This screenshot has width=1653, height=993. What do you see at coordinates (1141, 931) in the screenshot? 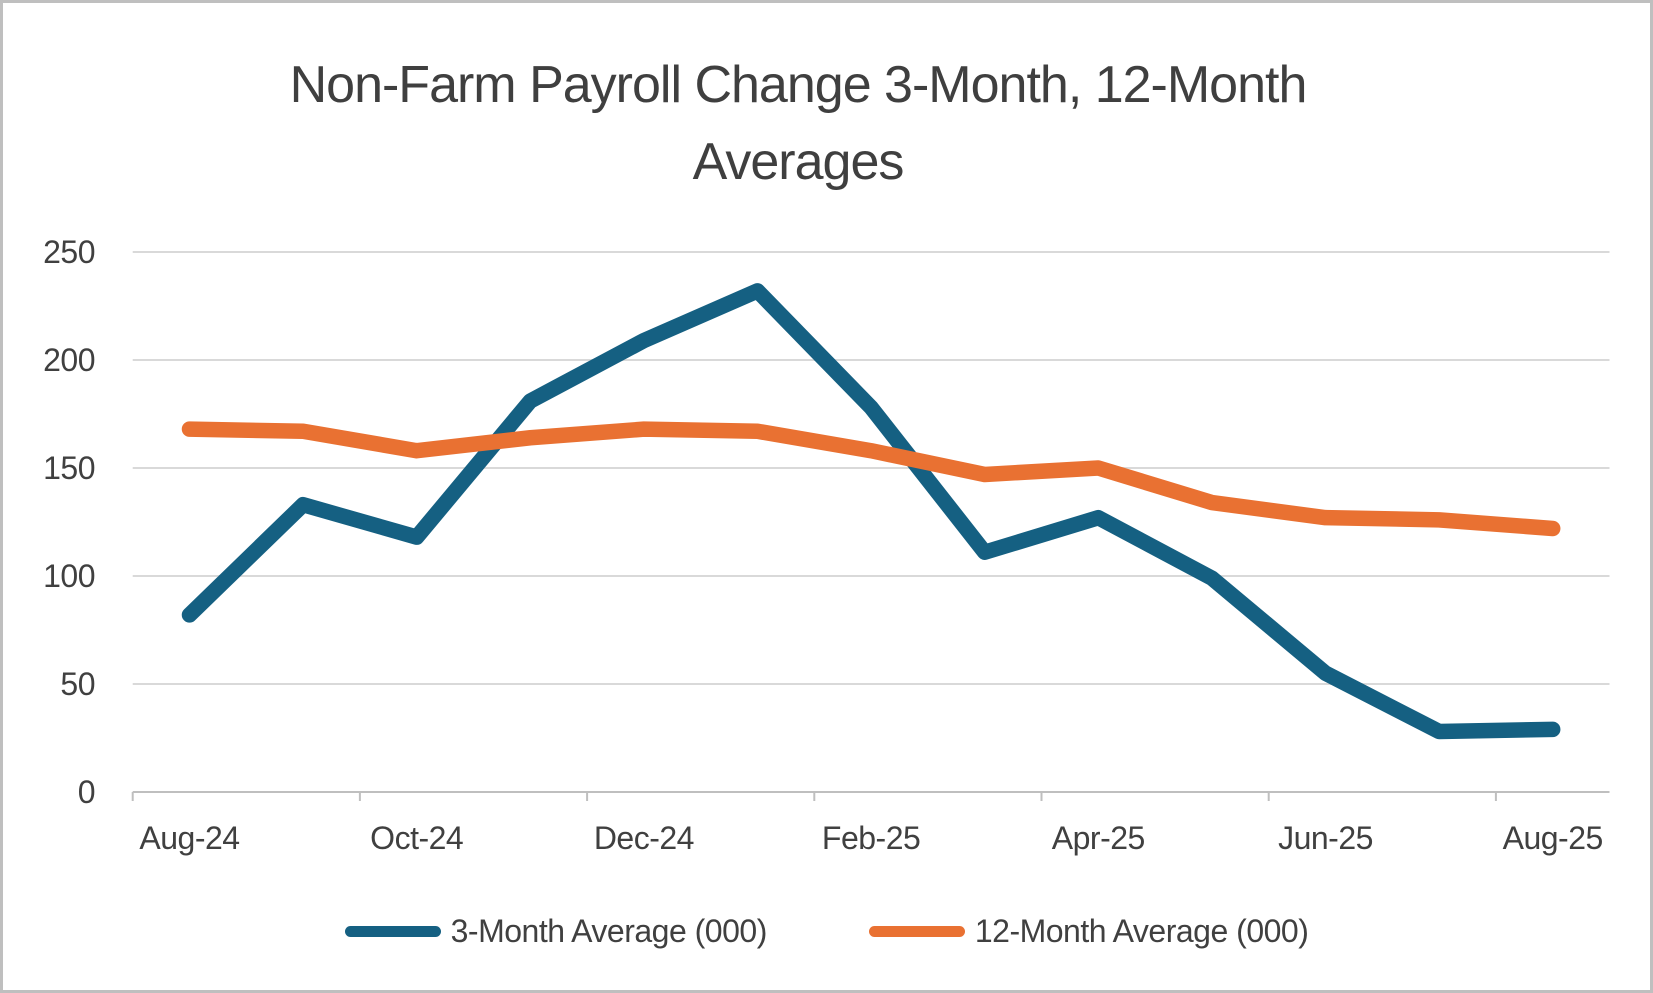
I see `legend-label-12-month: 12-Month Average (000)` at bounding box center [1141, 931].